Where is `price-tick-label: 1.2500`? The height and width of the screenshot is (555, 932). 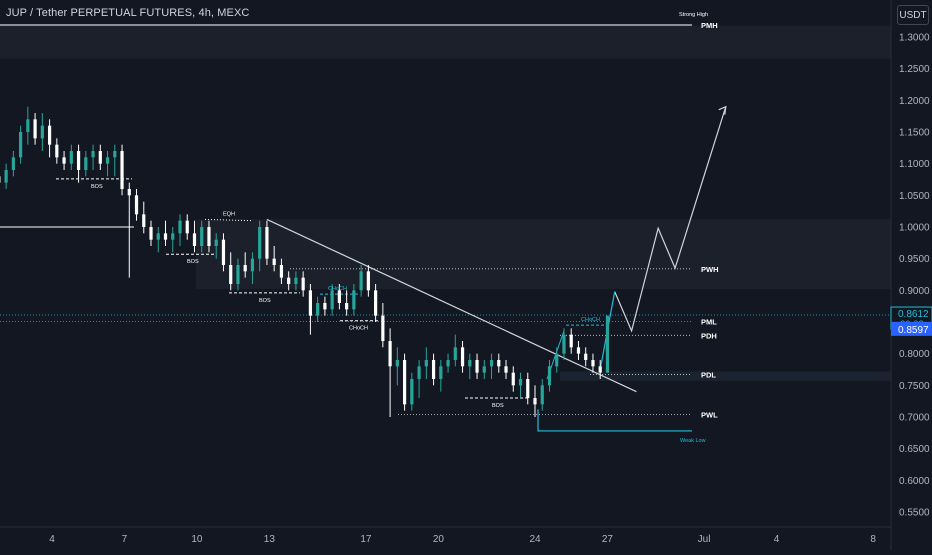 price-tick-label: 1.2500 is located at coordinates (914, 69).